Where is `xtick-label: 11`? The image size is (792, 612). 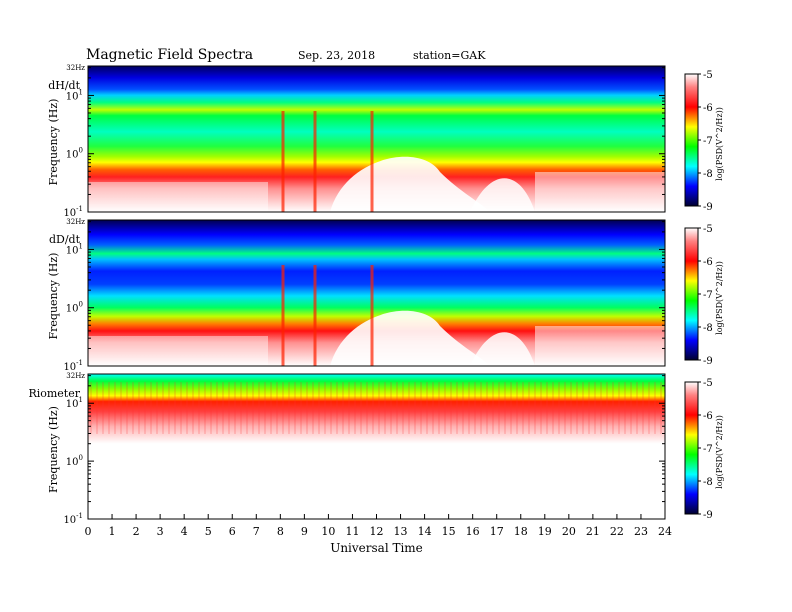 xtick-label: 11 is located at coordinates (352, 531).